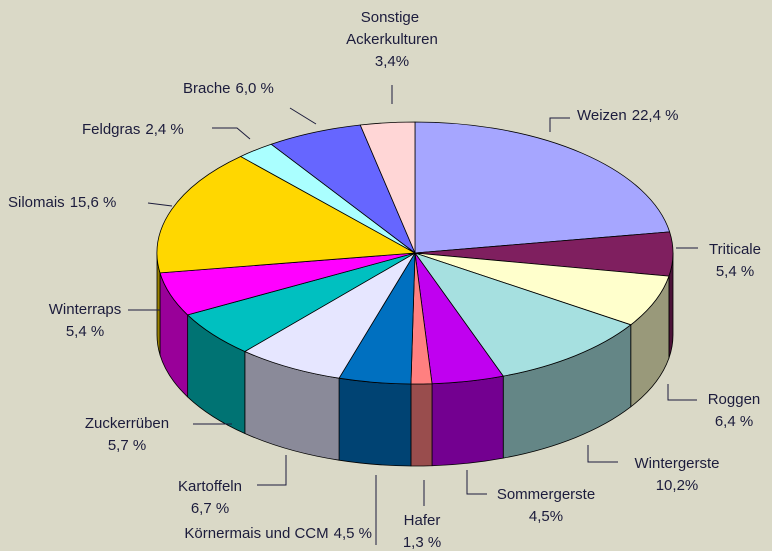  What do you see at coordinates (734, 399) in the screenshot?
I see `slice-label: Roggen` at bounding box center [734, 399].